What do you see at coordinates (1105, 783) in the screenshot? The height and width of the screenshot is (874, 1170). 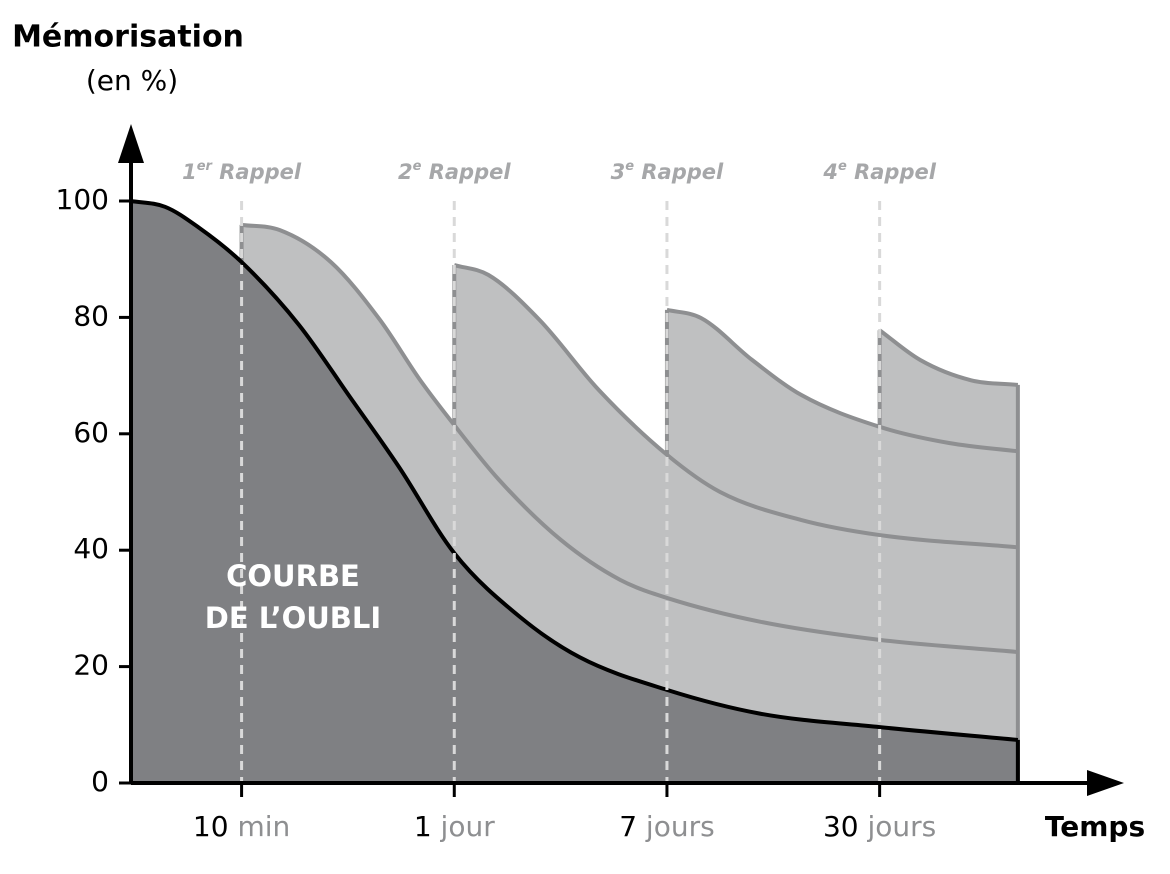 I see `x-axis-arrow` at bounding box center [1105, 783].